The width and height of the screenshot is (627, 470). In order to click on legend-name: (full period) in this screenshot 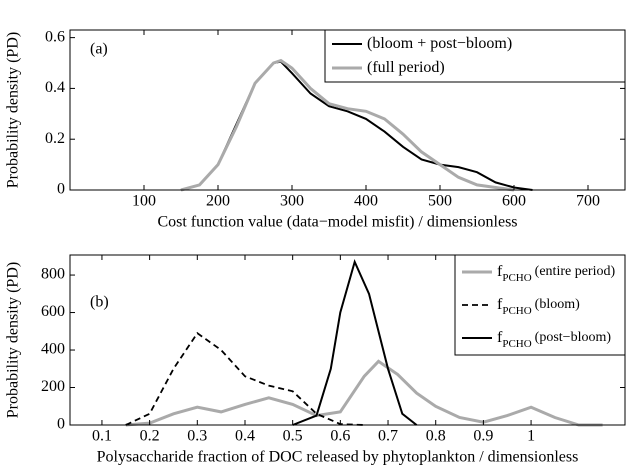, I will do `click(406, 67)`.